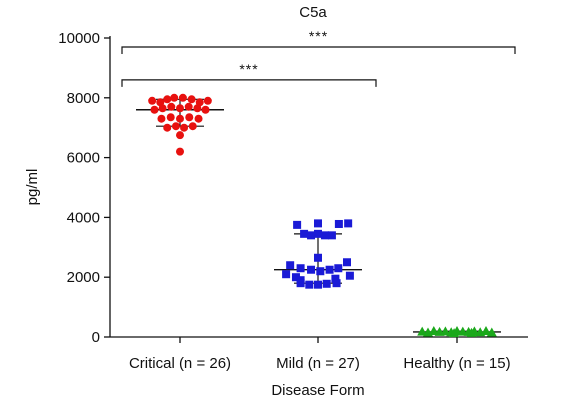 This screenshot has height=403, width=568. What do you see at coordinates (83, 217) in the screenshot?
I see `y-tick-label: 4000` at bounding box center [83, 217].